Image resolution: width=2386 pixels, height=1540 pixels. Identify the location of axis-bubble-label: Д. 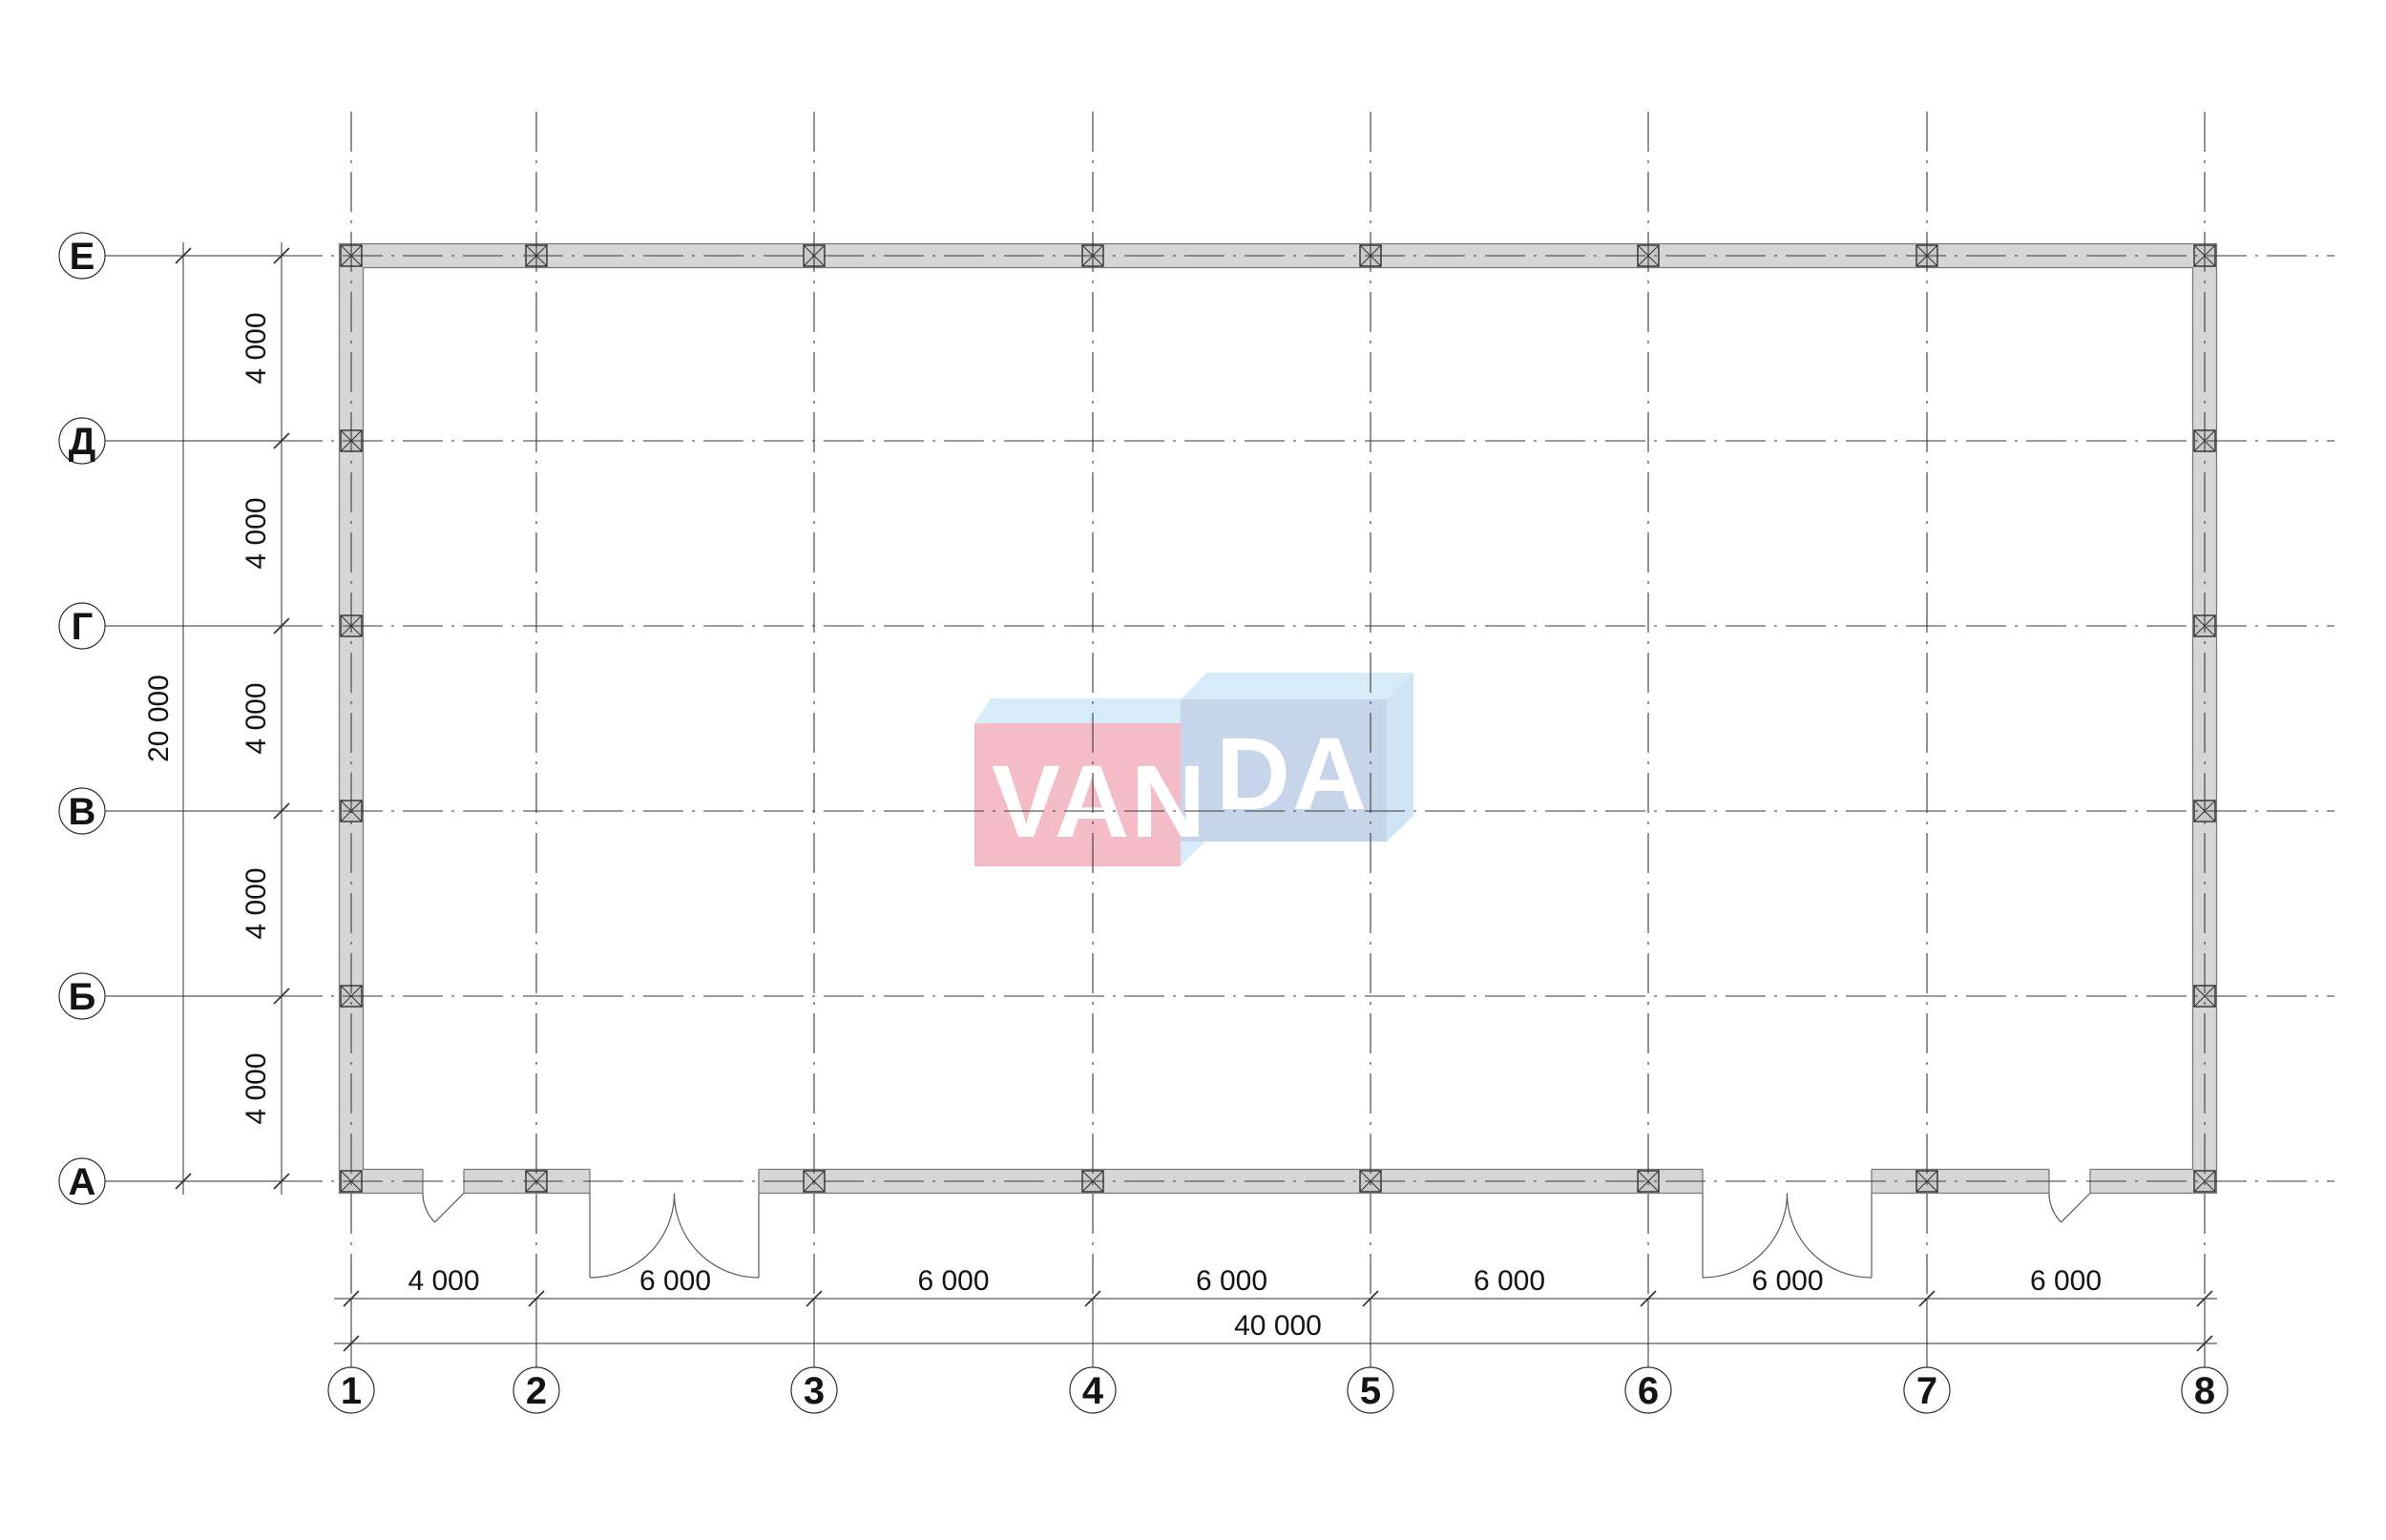
(82, 442).